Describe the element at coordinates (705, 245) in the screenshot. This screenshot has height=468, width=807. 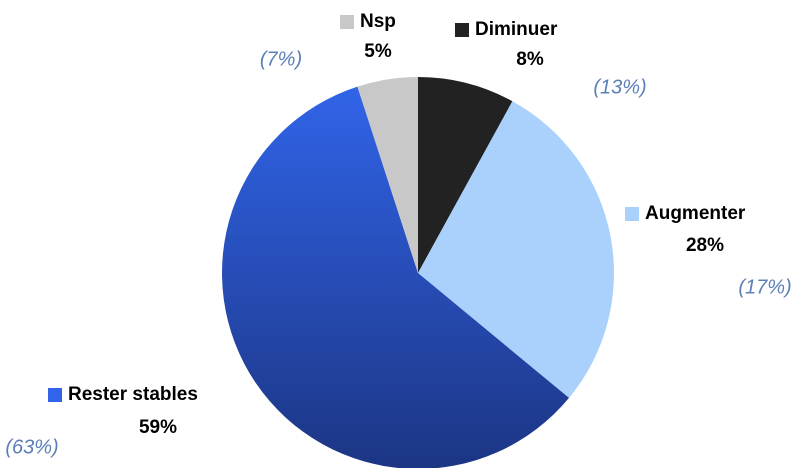
I see `data-label: 28%` at that location.